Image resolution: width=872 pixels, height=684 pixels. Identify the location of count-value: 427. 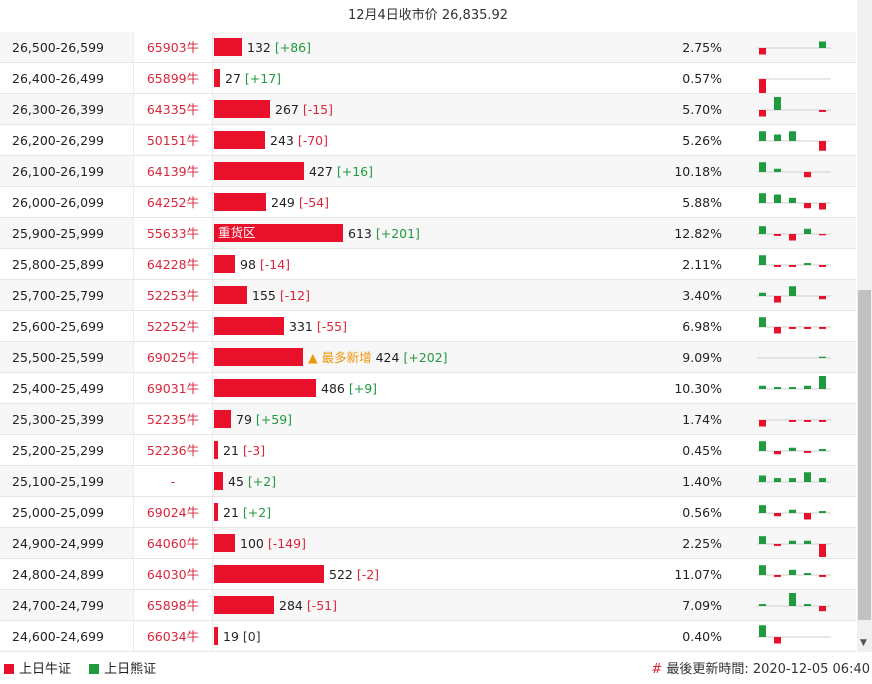
(323, 171).